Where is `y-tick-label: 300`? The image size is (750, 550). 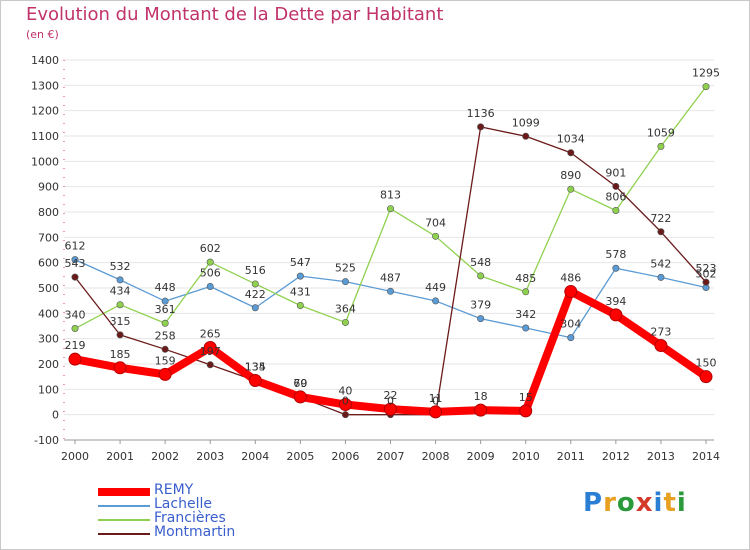 y-tick-label: 300 is located at coordinates (48, 339).